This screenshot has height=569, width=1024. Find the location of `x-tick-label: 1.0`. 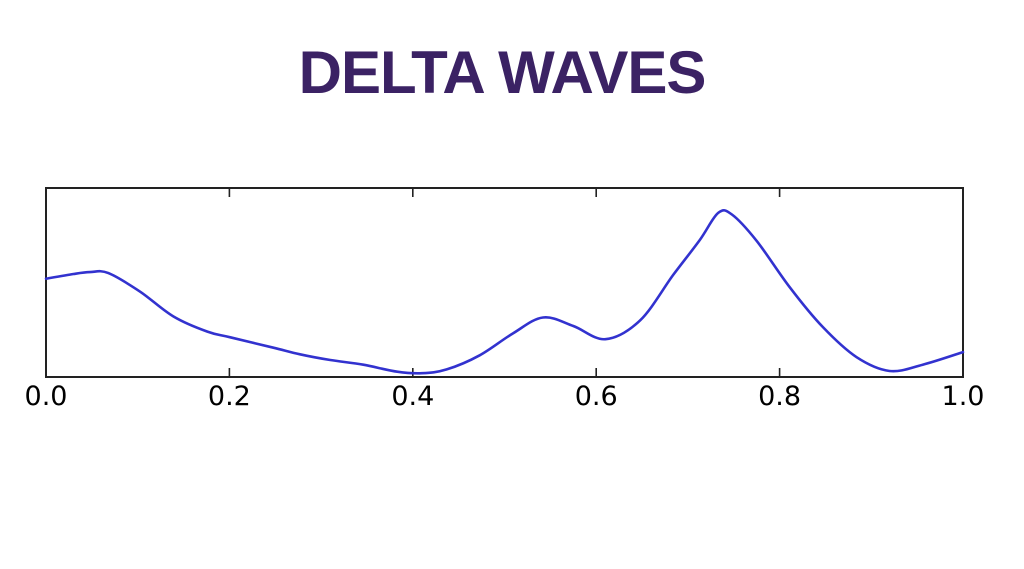

x-tick-label: 1.0 is located at coordinates (963, 396).